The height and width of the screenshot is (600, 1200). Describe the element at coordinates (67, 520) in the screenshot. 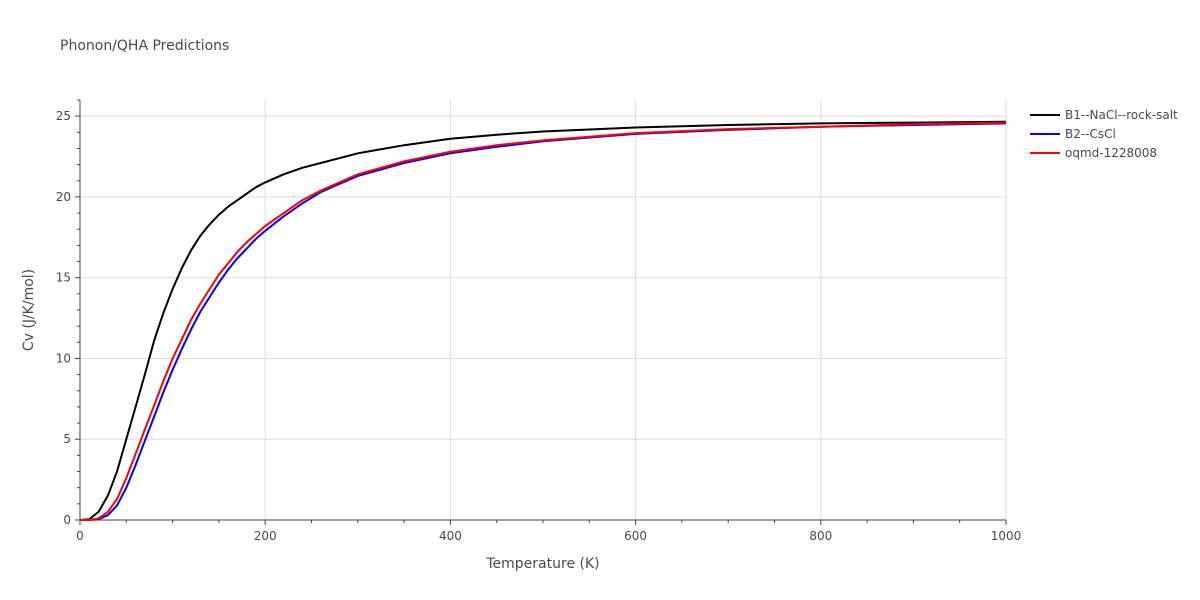

I see `y-tick-label: 0` at that location.